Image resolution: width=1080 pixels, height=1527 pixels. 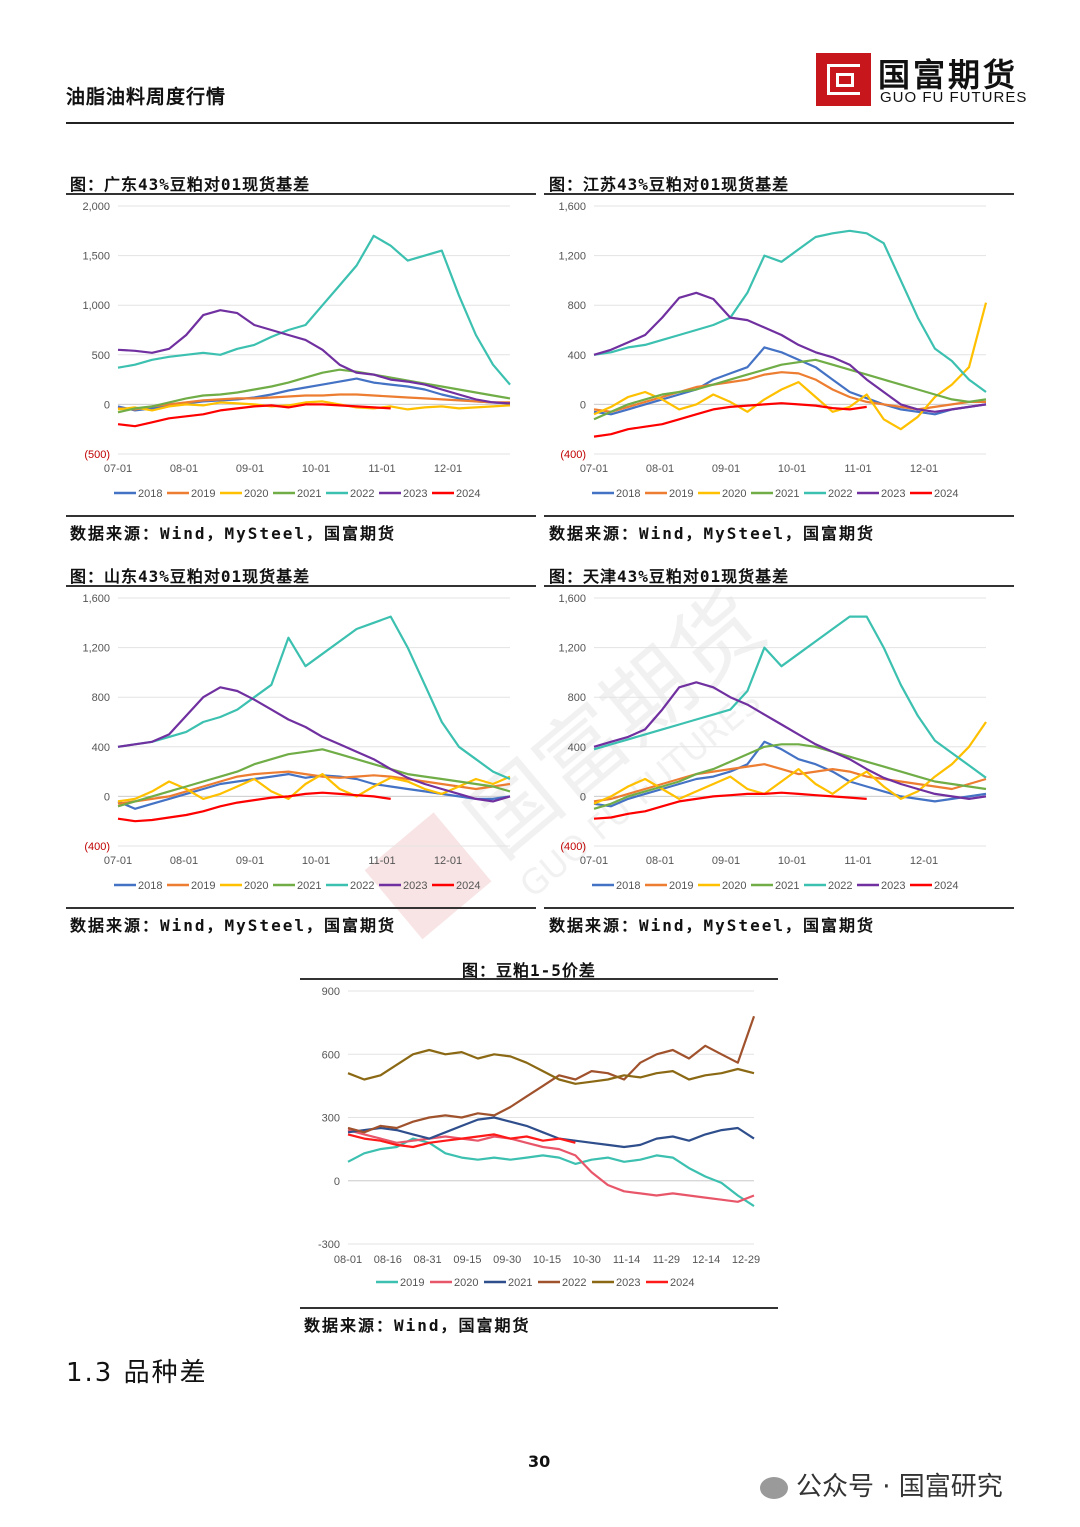 I want to click on chart-title-tianjin: 图：天津43%豆粕对01现货基差, so click(x=669, y=576).